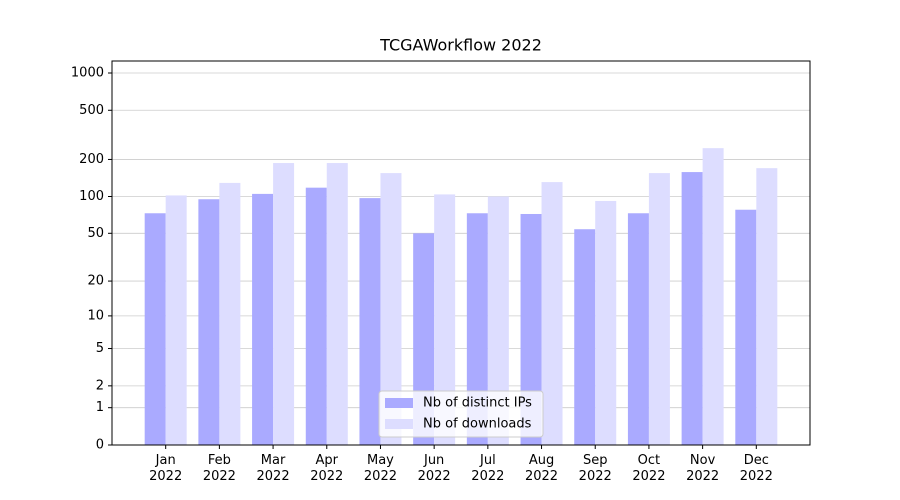  What do you see at coordinates (219, 468) in the screenshot?
I see `x-tick-label: Feb 2022` at bounding box center [219, 468].